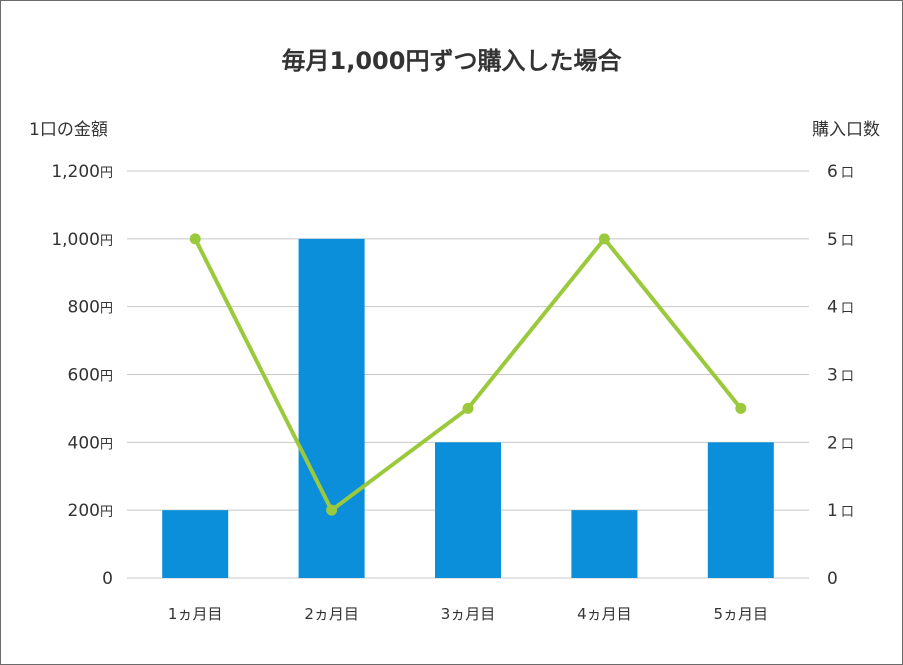 This screenshot has height=665, width=903. I want to click on y-tick-label: 0, so click(107, 579).